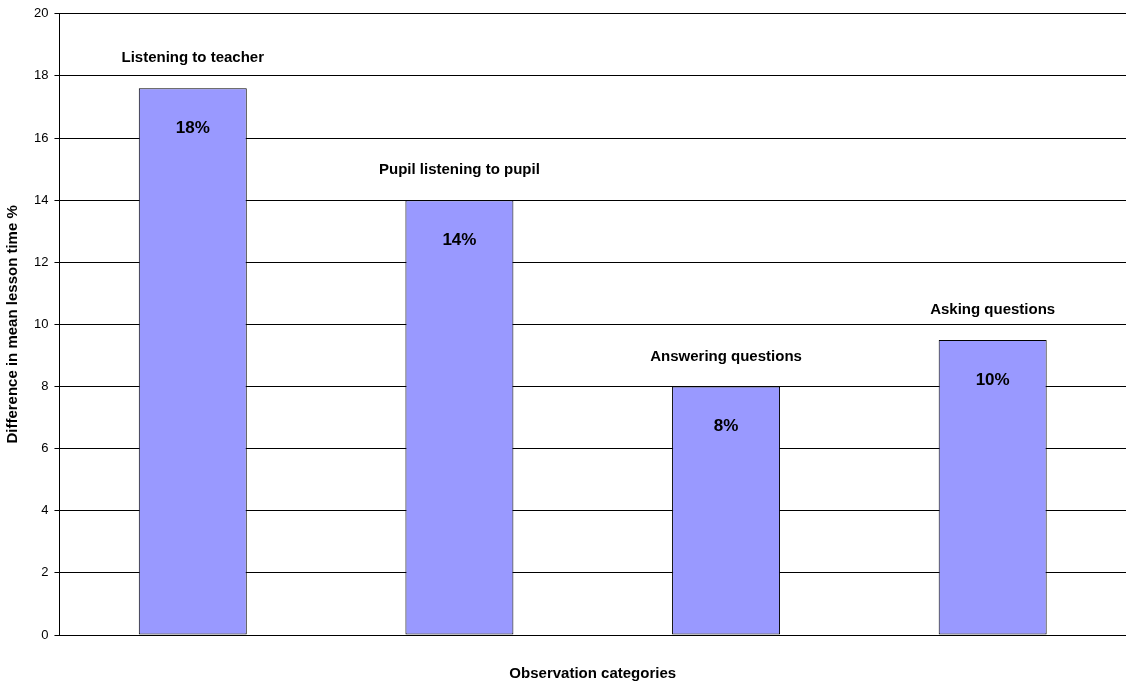 The height and width of the screenshot is (687, 1126). What do you see at coordinates (41, 137) in the screenshot?
I see `y-tick-label: 16` at bounding box center [41, 137].